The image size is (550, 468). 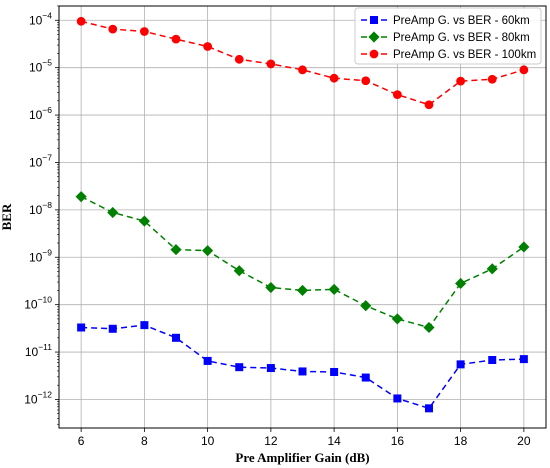 I want to click on legend-box, so click(x=448, y=36).